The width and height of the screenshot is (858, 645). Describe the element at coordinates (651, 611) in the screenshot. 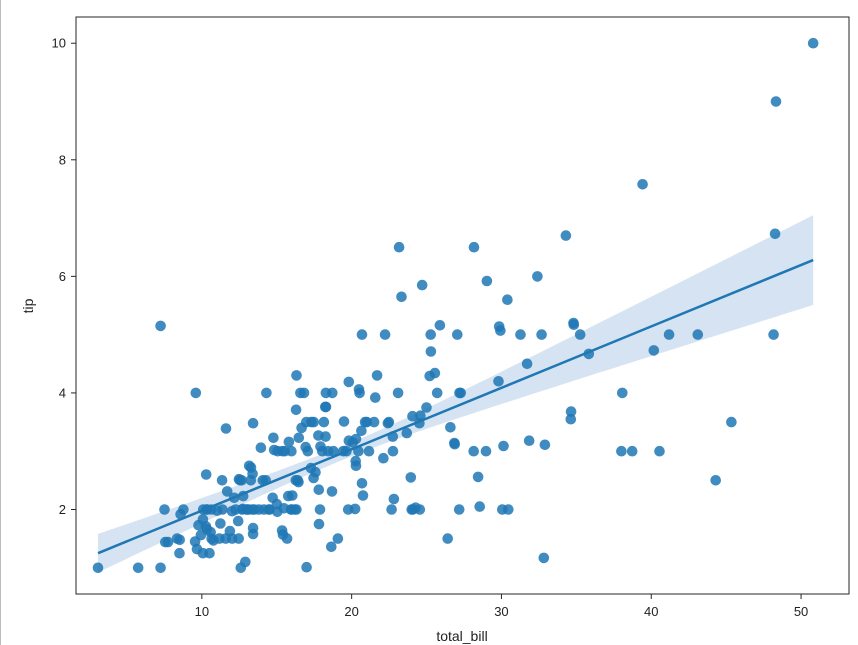

I see `x-tick-label: 40` at that location.